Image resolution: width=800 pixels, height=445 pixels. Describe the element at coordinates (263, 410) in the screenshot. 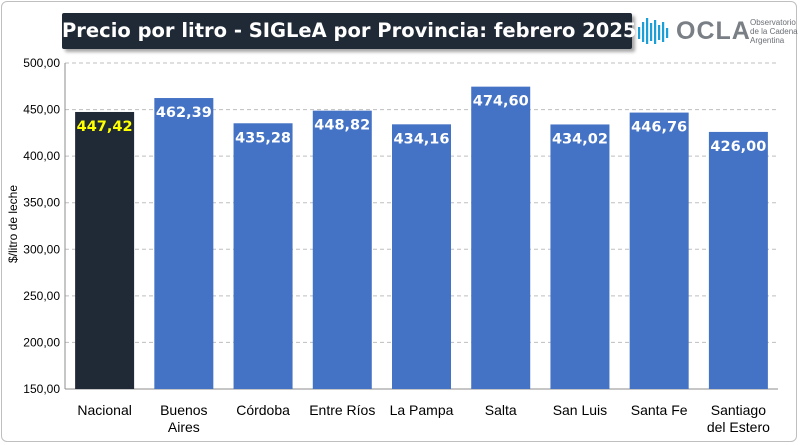

I see `x-tick-label: Córdoba` at that location.